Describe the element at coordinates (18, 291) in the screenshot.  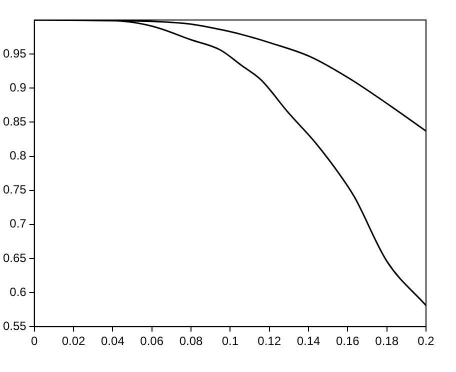
I see `y-tick-label: 0.6` at that location.